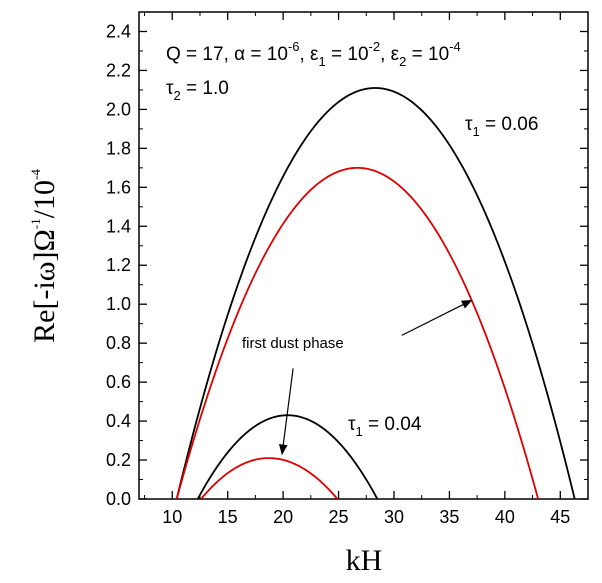 The image size is (602, 583). What do you see at coordinates (309, 54) in the screenshot?
I see `param-eps1: , ε` at bounding box center [309, 54].